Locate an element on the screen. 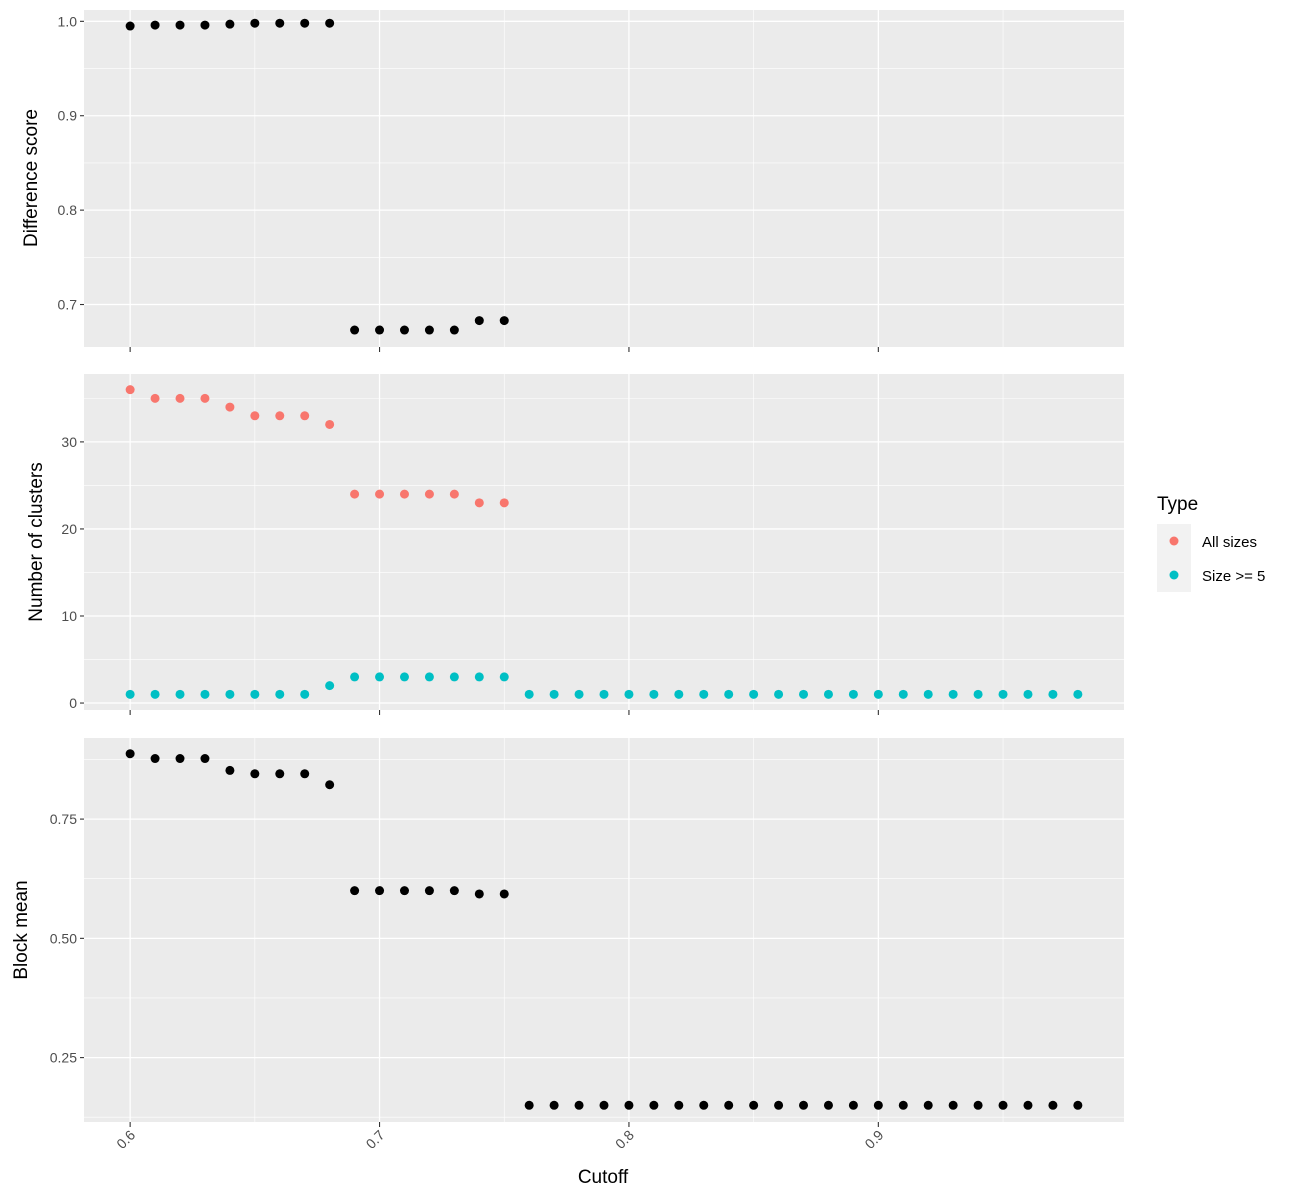  y-tick-label: 0.9 is located at coordinates (68, 116).